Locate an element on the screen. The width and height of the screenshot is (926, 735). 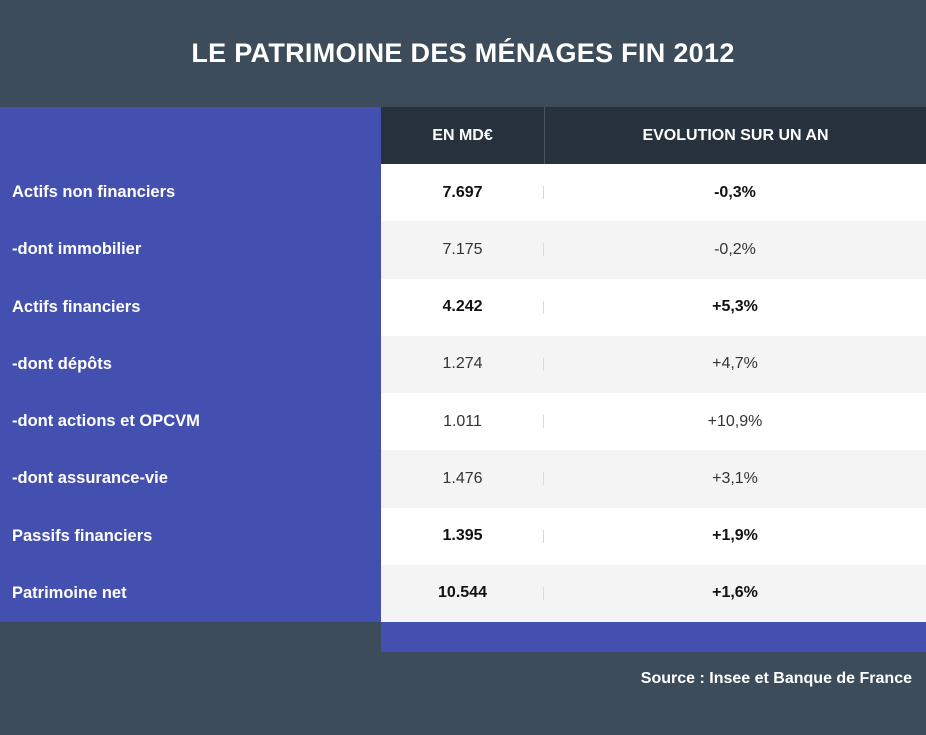
table-row: -dont dépôts 1.274 +4,7% is located at coordinates (463, 364).